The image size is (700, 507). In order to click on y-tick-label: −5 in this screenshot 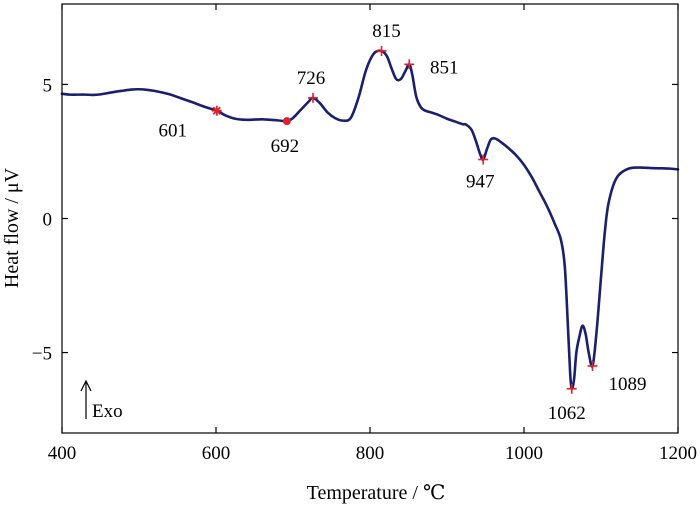, I will do `click(42, 354)`.